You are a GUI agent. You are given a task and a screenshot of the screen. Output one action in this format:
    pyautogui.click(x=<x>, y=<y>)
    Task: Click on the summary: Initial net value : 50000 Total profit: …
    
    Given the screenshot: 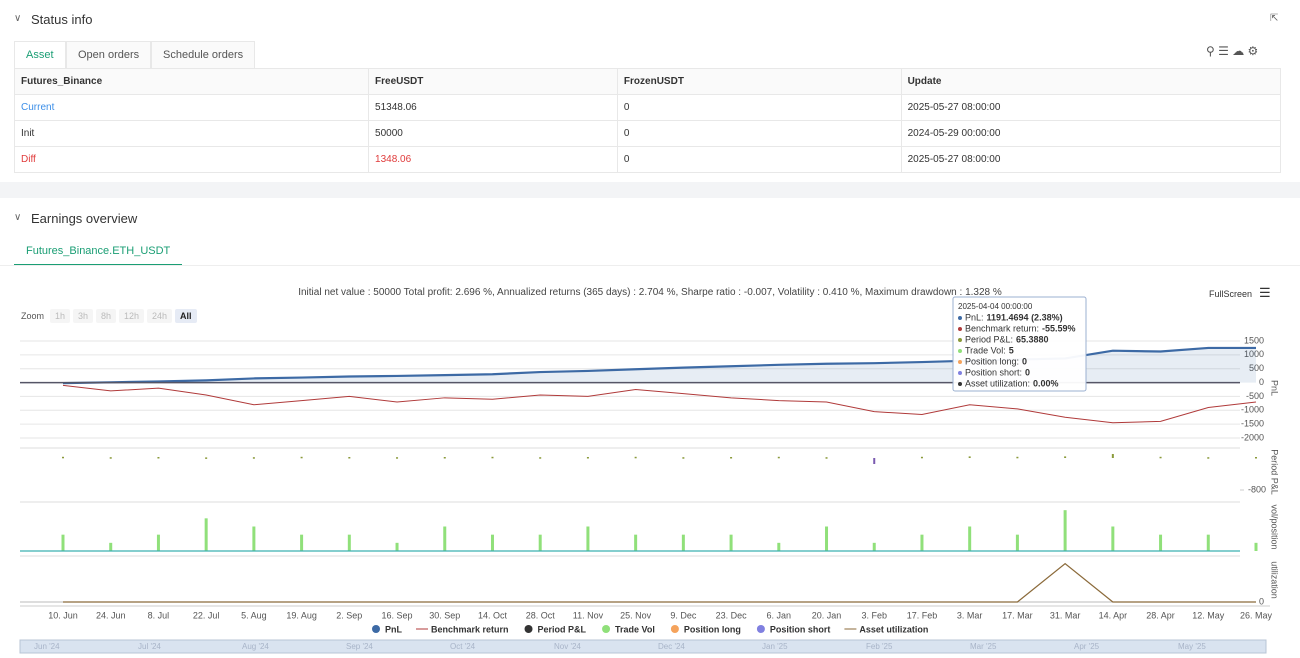 What is the action you would take?
    pyautogui.click(x=650, y=292)
    